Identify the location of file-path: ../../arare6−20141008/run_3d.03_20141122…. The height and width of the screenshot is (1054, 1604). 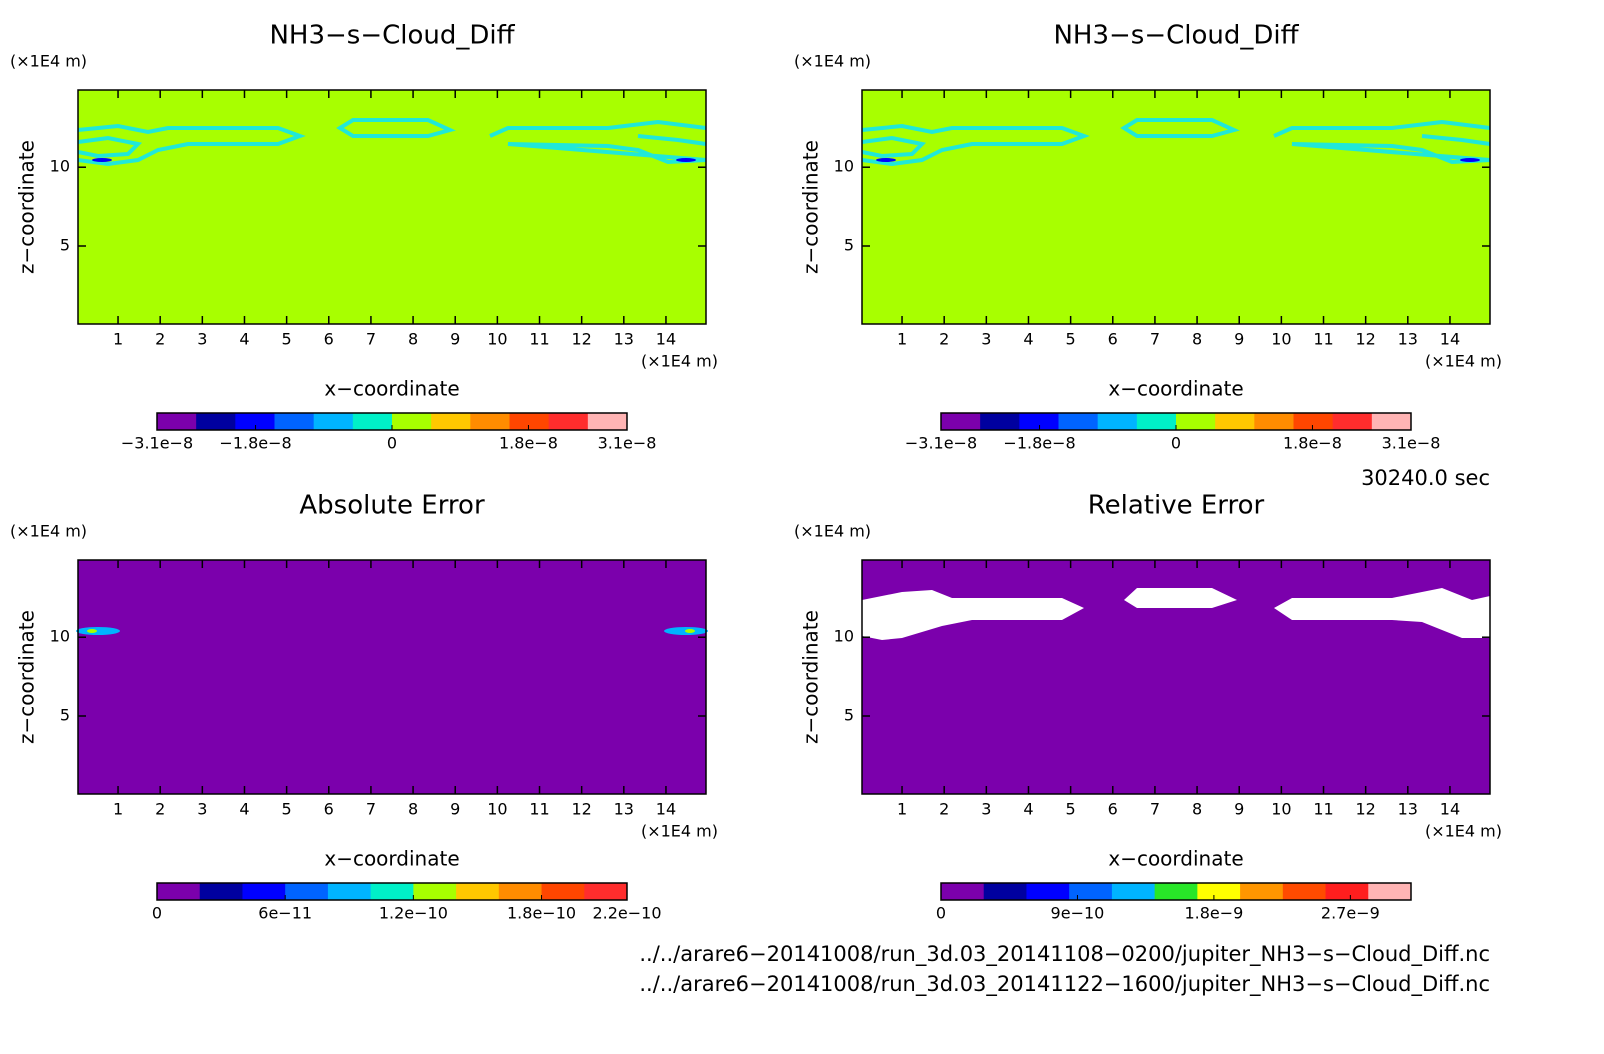
(1064, 984).